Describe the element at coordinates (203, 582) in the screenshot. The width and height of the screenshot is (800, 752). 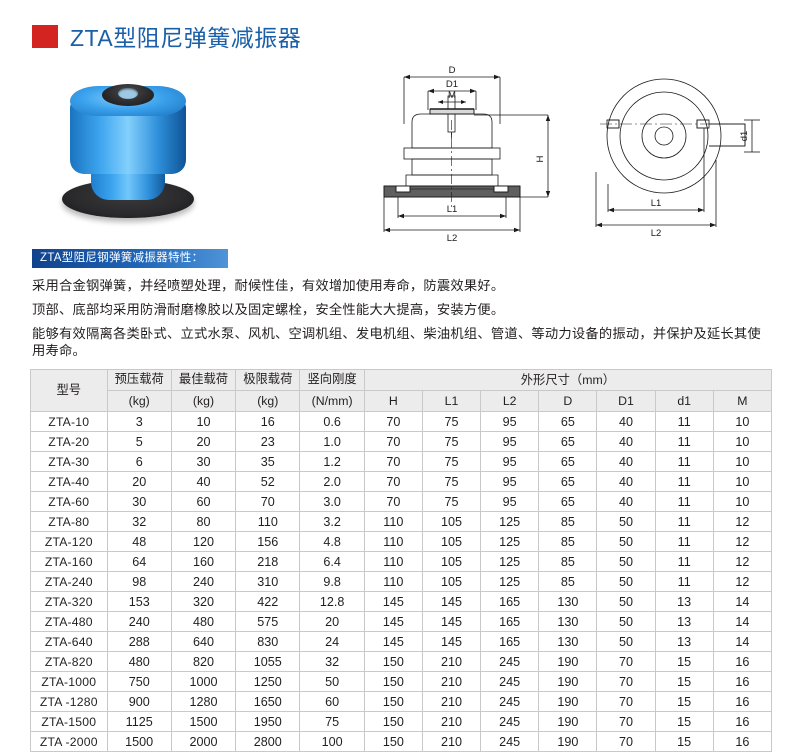
I see `cell-optimal: 240` at that location.